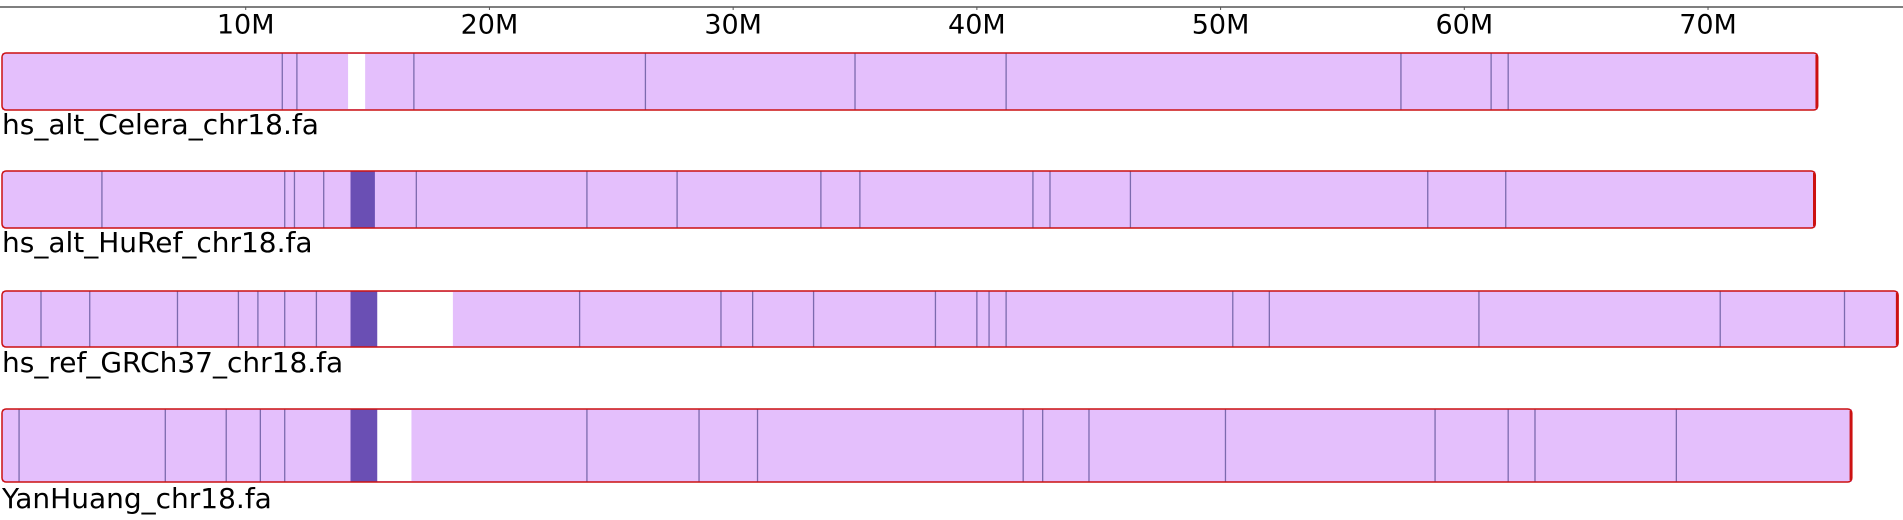 The image size is (1903, 520). I want to click on x-tick-label: 30M, so click(733, 25).